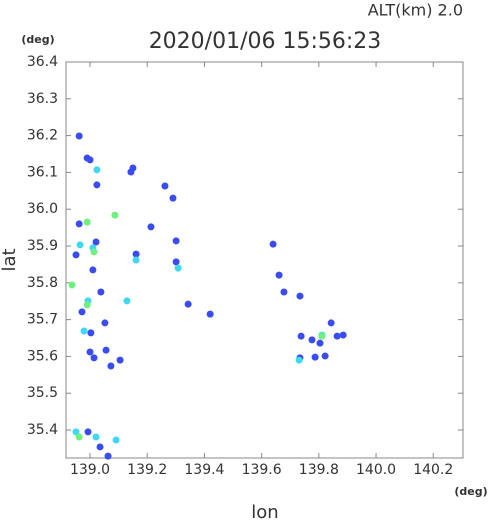 Image resolution: width=490 pixels, height=525 pixels. I want to click on y-tick-label: 35.8, so click(42, 283).